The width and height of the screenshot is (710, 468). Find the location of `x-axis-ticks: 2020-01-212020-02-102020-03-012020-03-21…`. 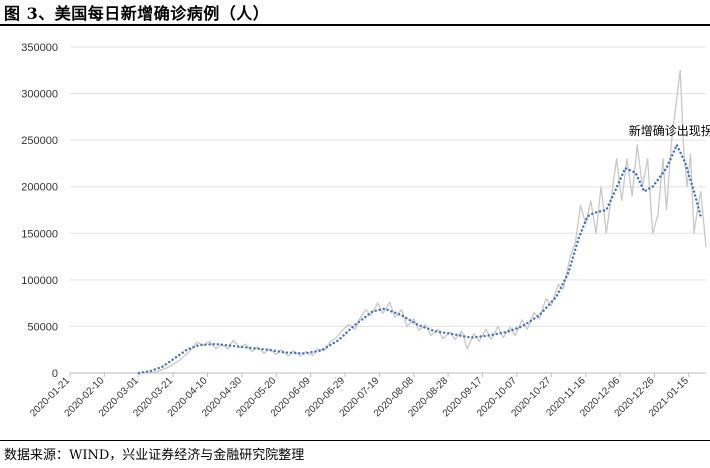

x-axis-ticks: 2020-01-212020-02-102020-03-012020-03-21… is located at coordinates (359, 396).